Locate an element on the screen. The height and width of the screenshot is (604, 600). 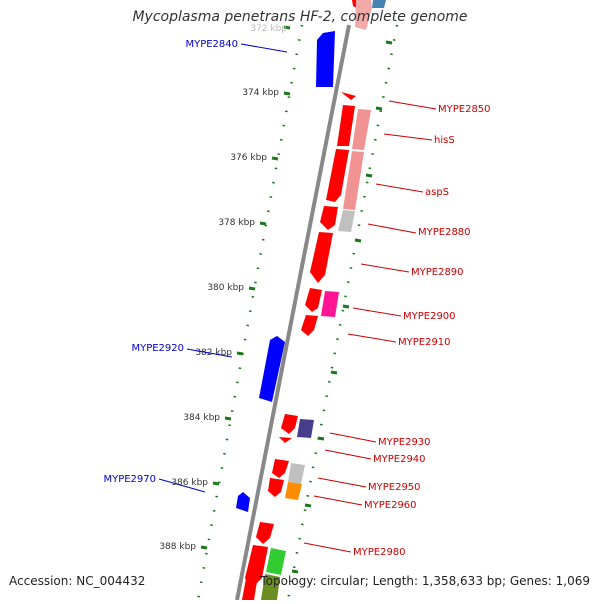
gene-label-mype2880: MYPE2880 is located at coordinates (444, 232).